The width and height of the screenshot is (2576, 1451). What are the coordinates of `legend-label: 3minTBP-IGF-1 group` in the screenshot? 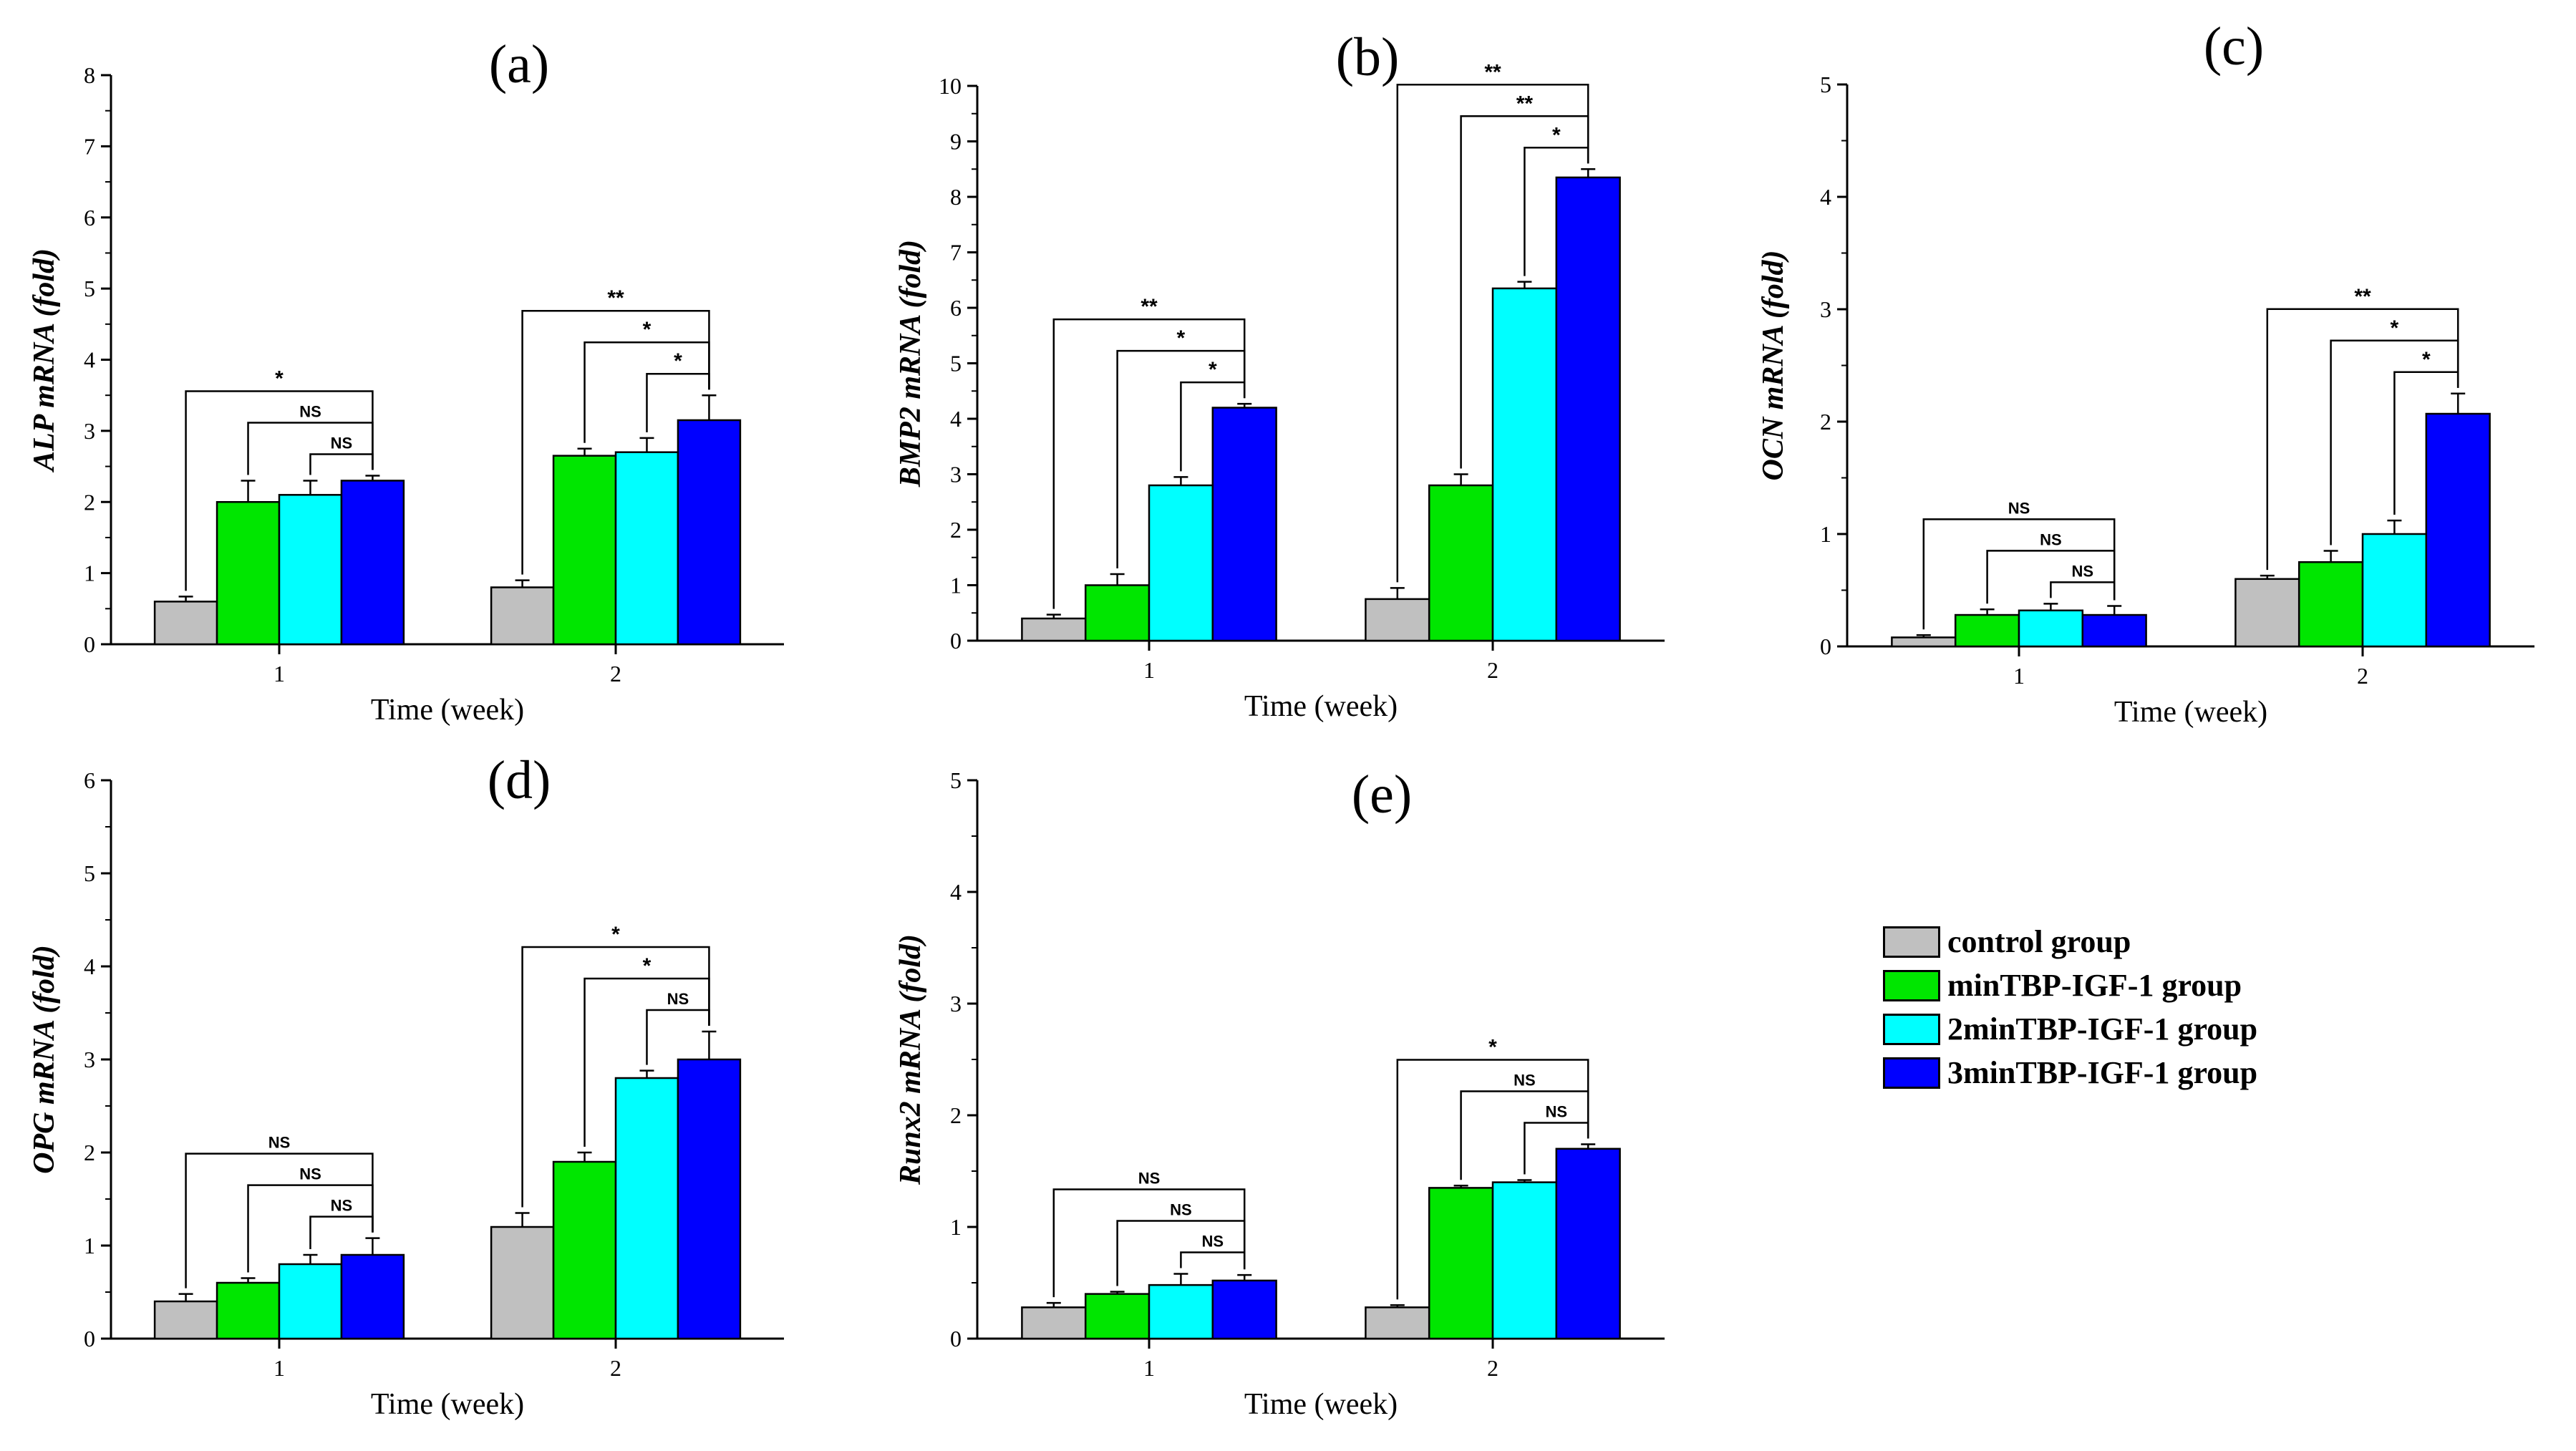 It's located at (2102, 1072).